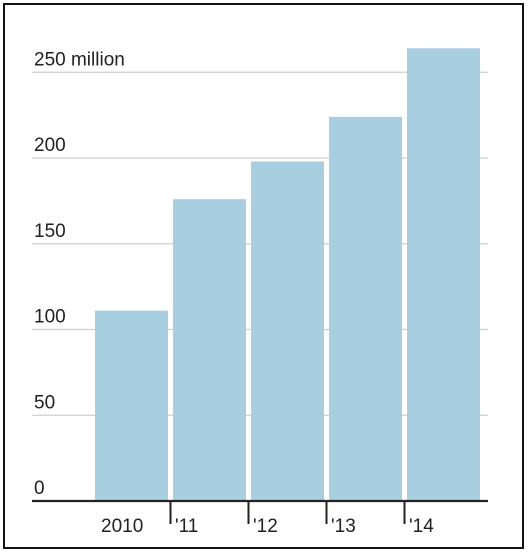 This screenshot has width=529, height=552. What do you see at coordinates (421, 526) in the screenshot?
I see `x-tick-label-4: '14` at bounding box center [421, 526].